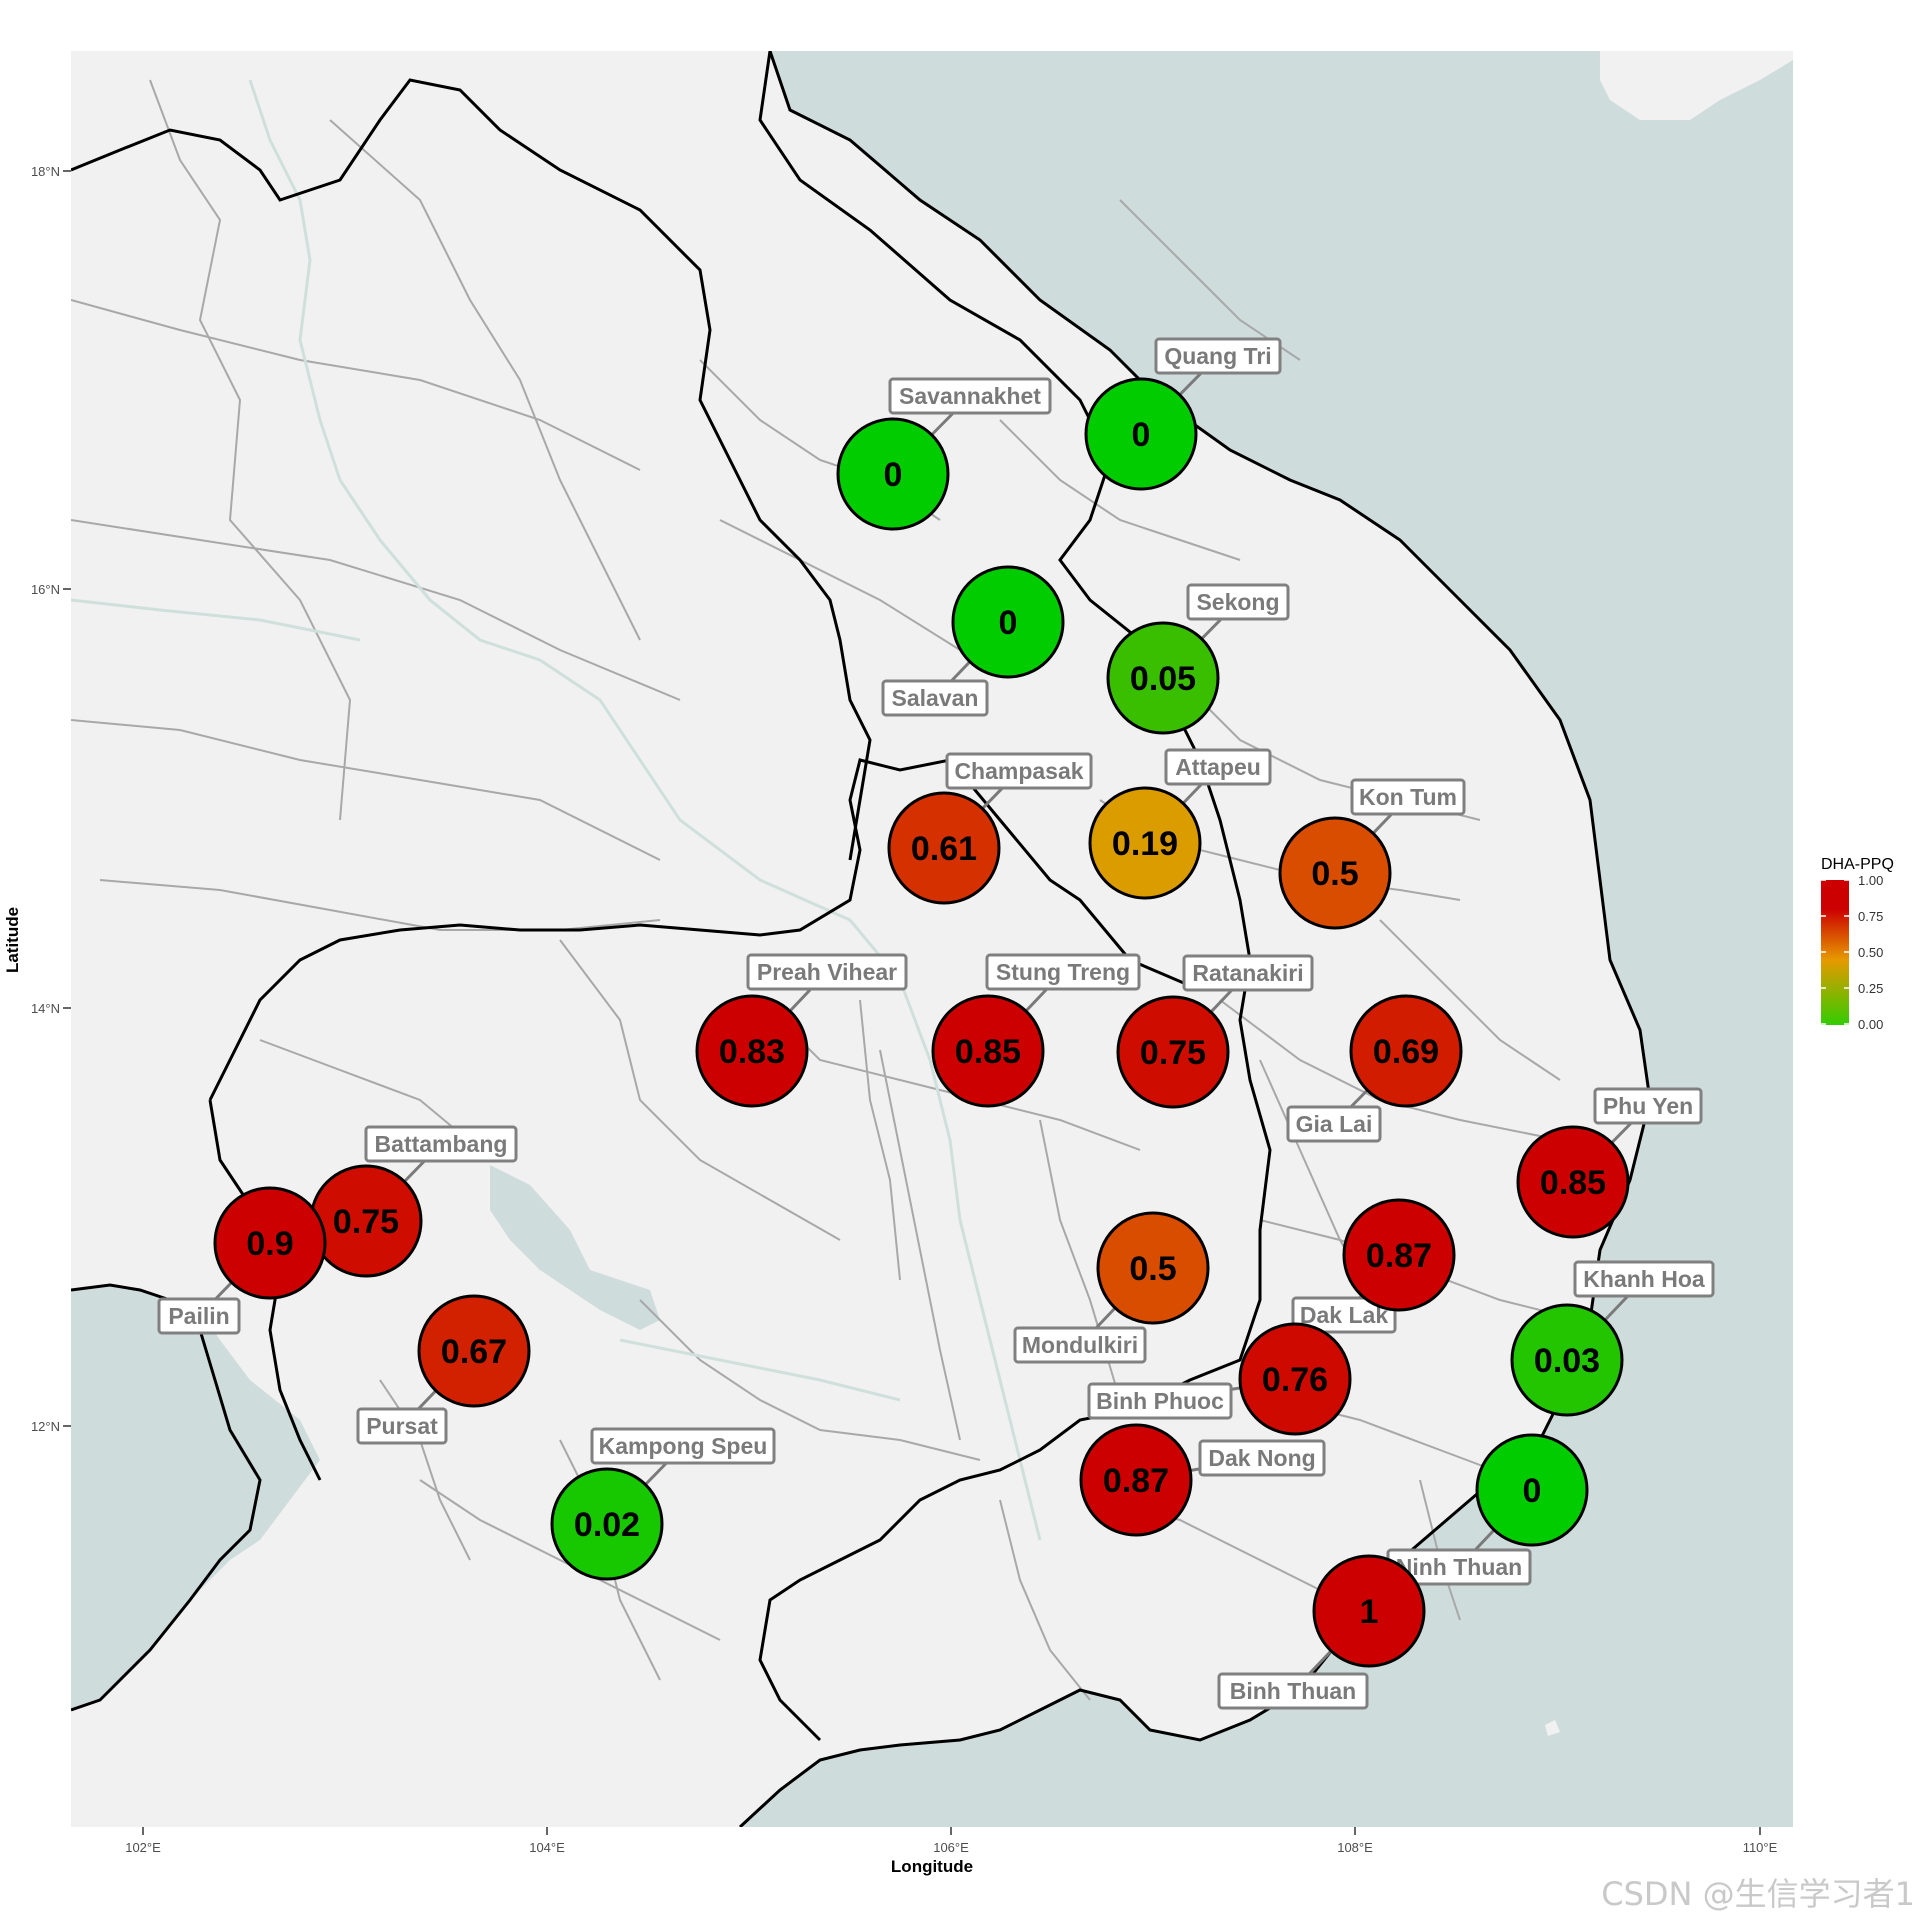 The image size is (1920, 1920). Describe the element at coordinates (1369, 1611) in the screenshot. I see `site-circle: 1` at that location.